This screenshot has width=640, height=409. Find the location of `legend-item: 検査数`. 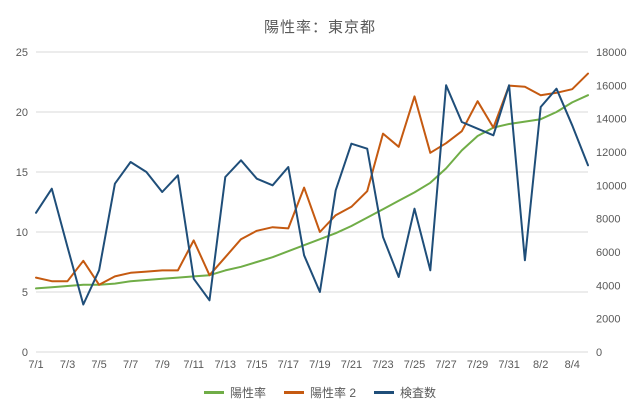

legend-item: 検査数 is located at coordinates (405, 392).